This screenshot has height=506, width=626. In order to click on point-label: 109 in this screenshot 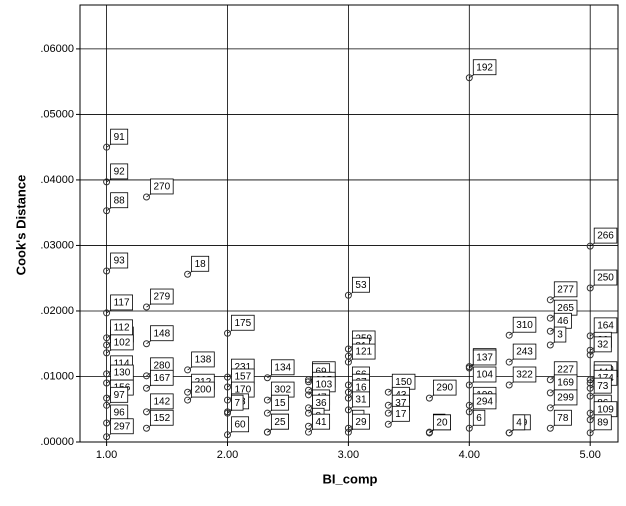, I will do `click(605, 409)`.